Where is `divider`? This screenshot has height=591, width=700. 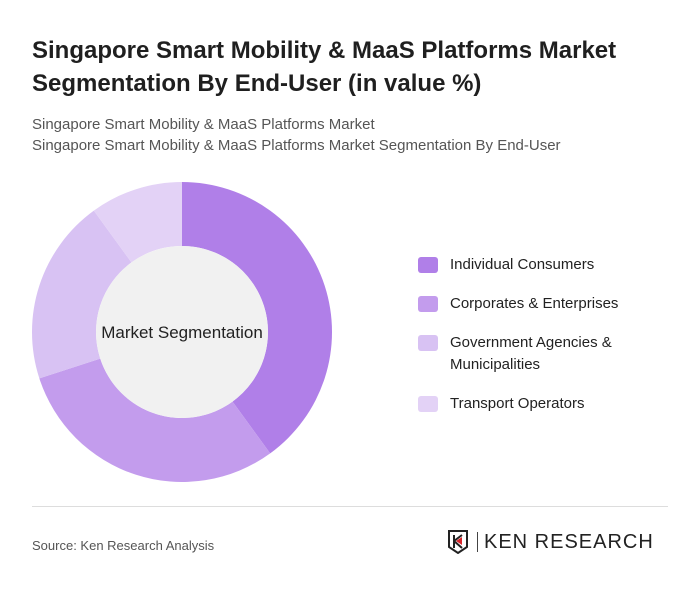 divider is located at coordinates (350, 506).